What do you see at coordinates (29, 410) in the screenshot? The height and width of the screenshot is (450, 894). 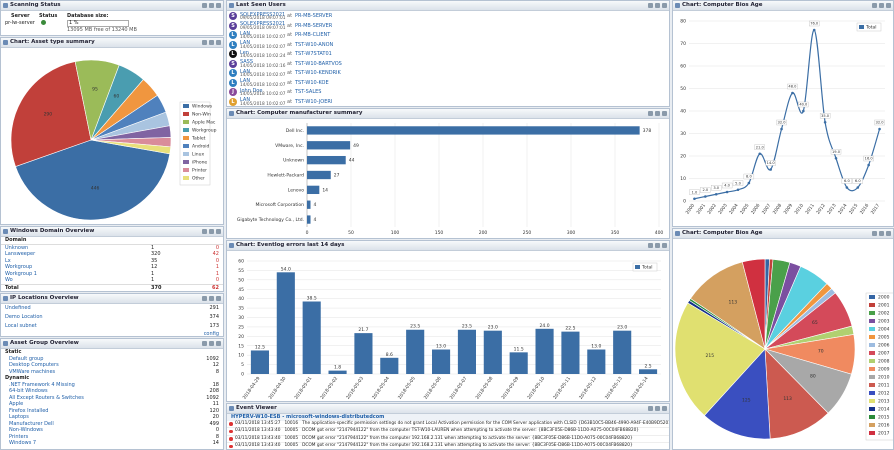 I see `group-name: Firefox Installed` at bounding box center [29, 410].